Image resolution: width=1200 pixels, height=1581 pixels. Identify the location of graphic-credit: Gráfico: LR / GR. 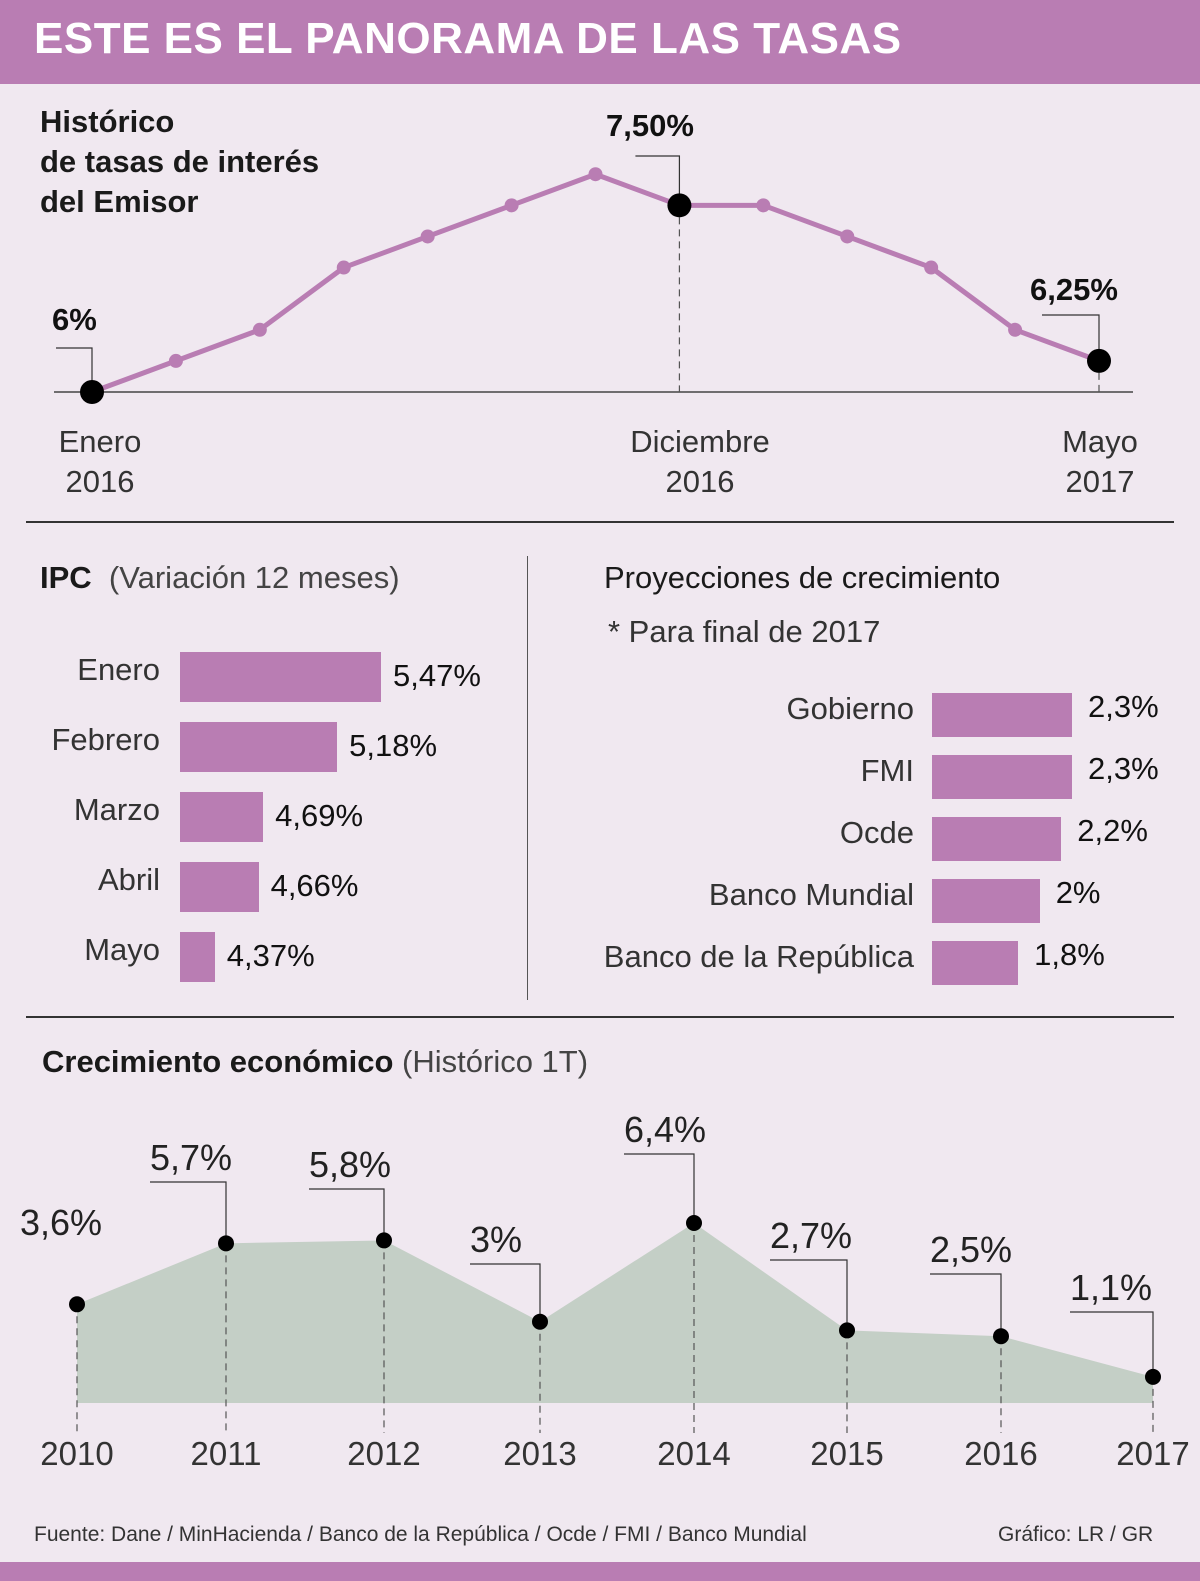
(1076, 1534).